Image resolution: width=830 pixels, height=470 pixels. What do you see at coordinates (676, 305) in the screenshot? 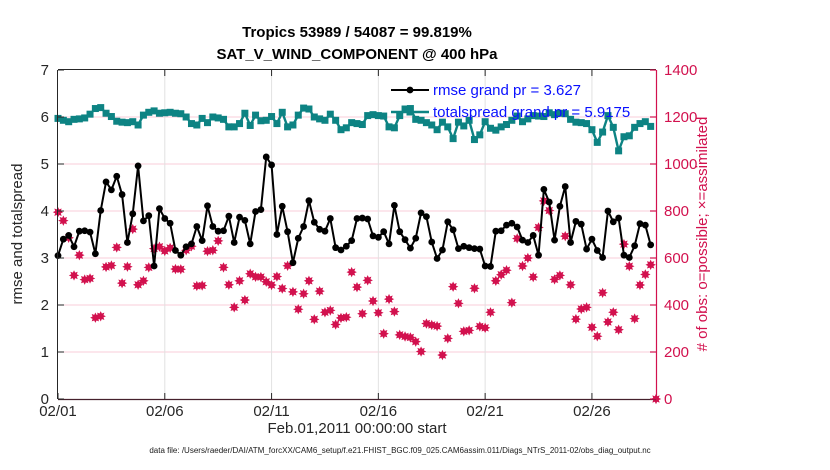
I see `right-tick-label-400: 400` at bounding box center [676, 305].